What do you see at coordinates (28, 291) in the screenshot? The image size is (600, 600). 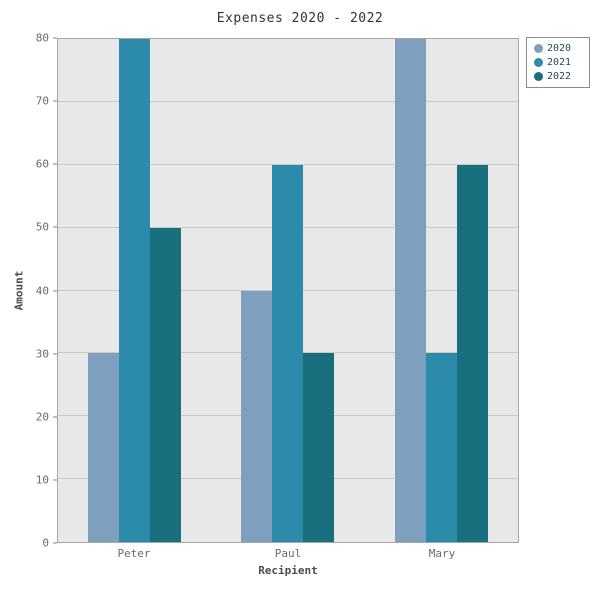 I see `y-axis: 0 10 20 30 40 50 60 70 80` at bounding box center [28, 291].